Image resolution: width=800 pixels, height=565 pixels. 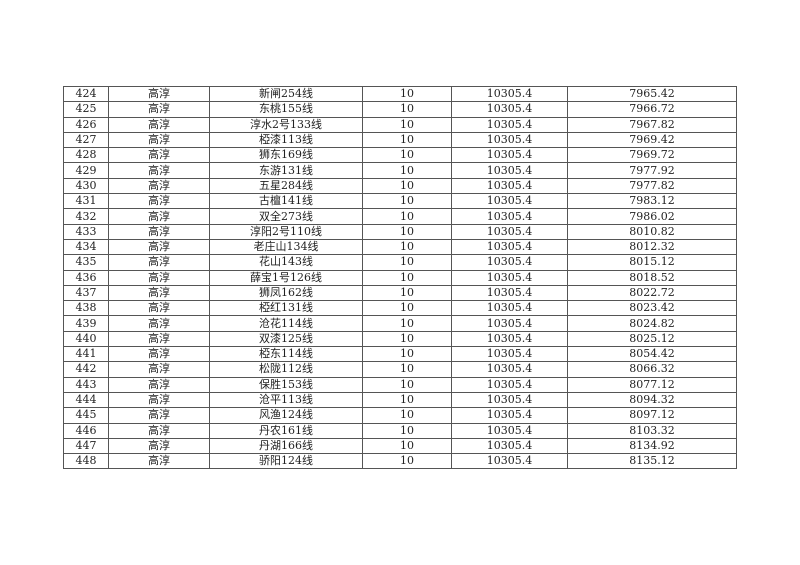 I want to click on table-row: 445 高淳 风渔124线 10 10305.4 8097.12, so click(x=400, y=415).